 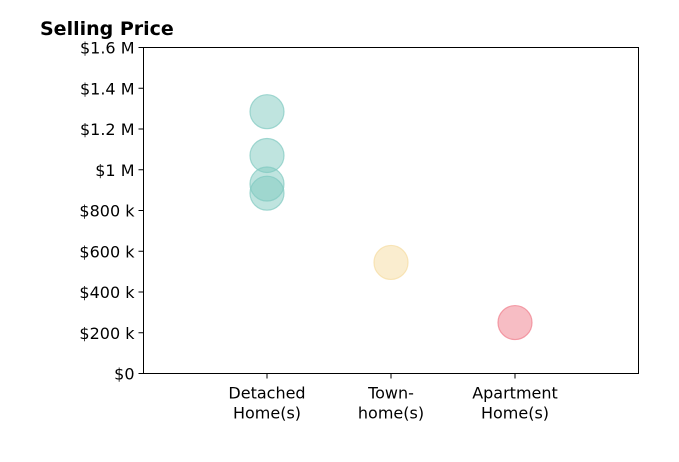 What do you see at coordinates (390, 393) in the screenshot?
I see `x-tick-label: Town-` at bounding box center [390, 393].